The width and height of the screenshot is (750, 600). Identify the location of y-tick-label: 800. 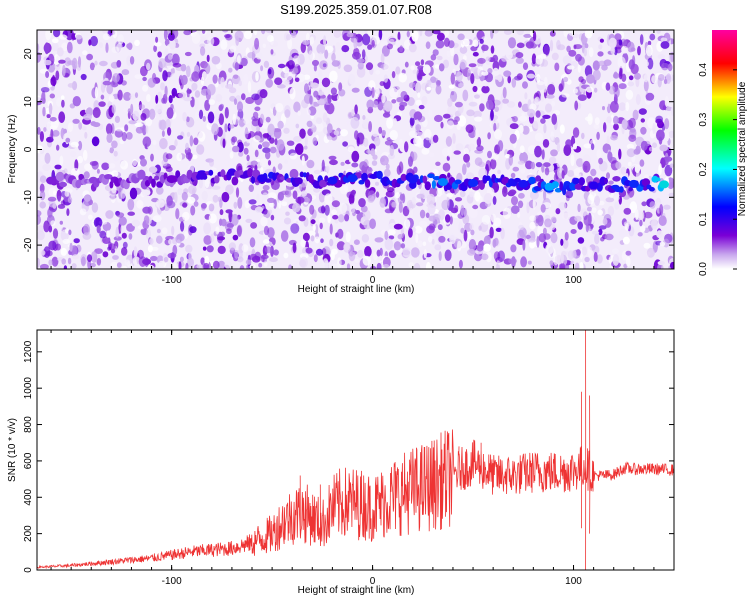
(28, 424).